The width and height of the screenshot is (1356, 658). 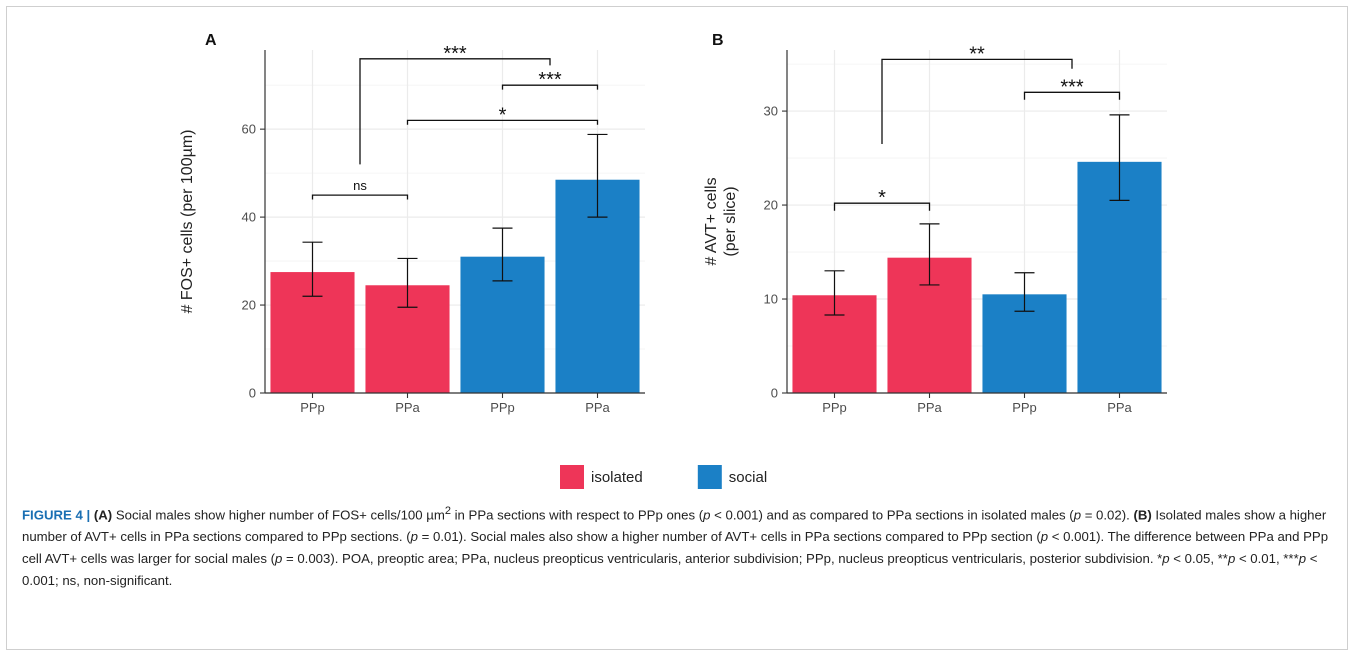 What do you see at coordinates (1107, 515) in the screenshot?
I see `caption-a-text-4: = 0.02).` at bounding box center [1107, 515].